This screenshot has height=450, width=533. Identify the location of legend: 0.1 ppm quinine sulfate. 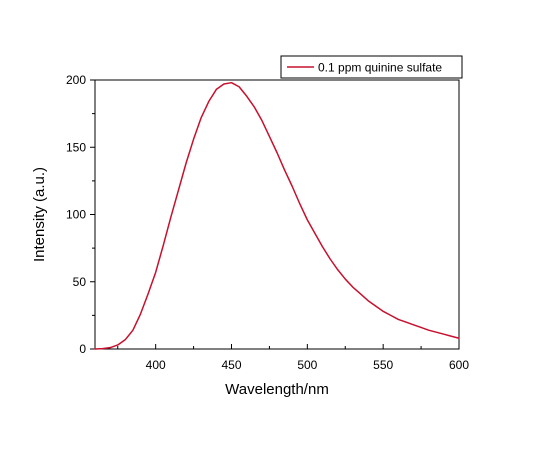
(371, 67).